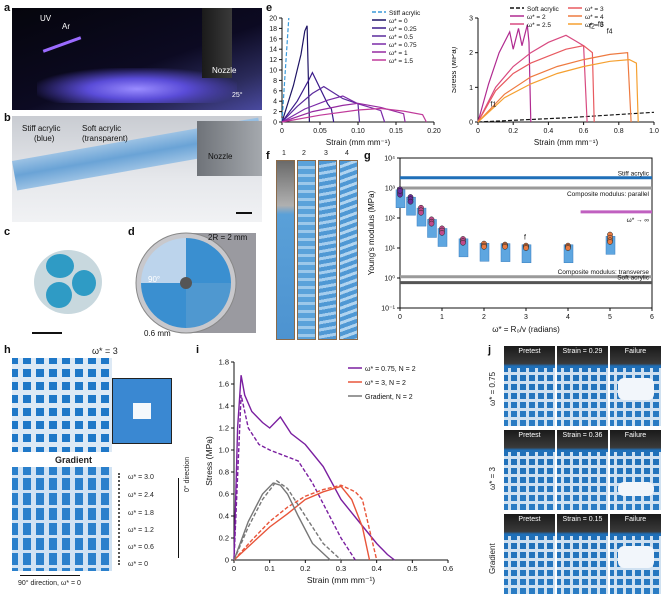  I want to click on j-tile-caption: Strain = 0.36, so click(582, 435).